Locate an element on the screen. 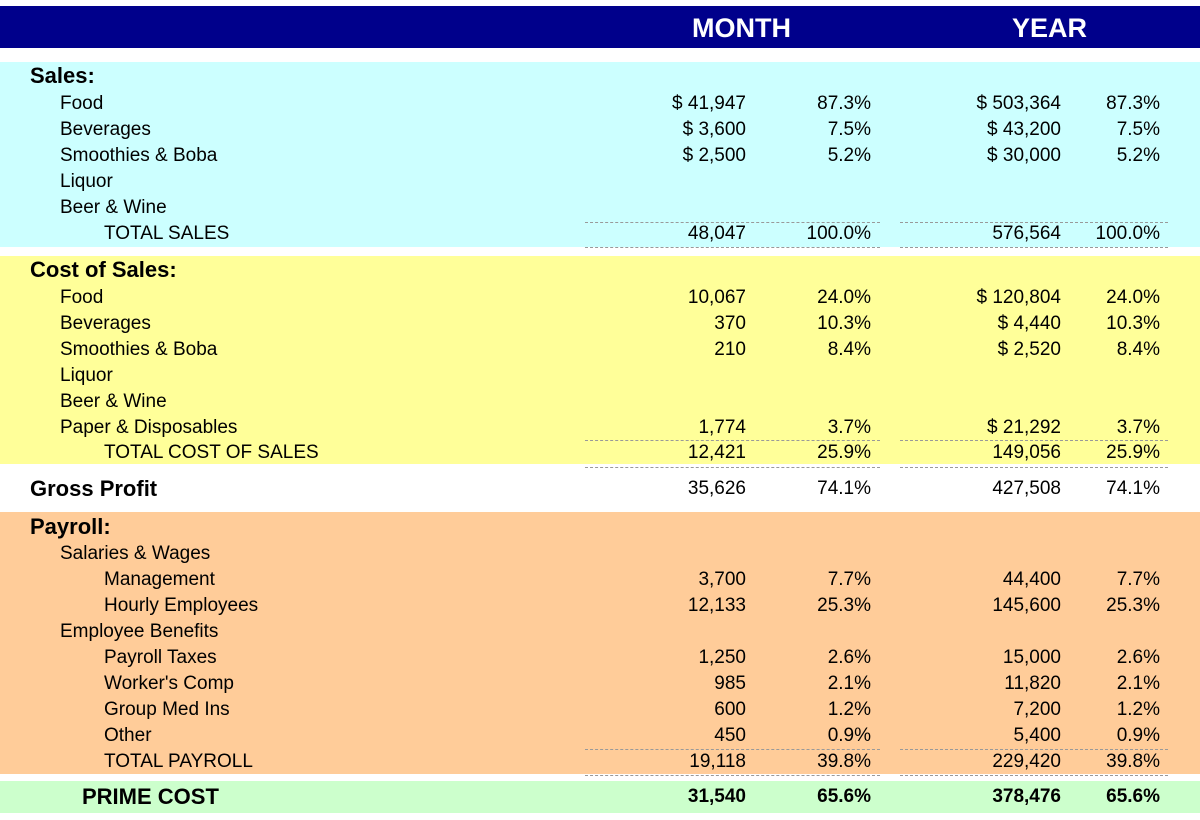  year-value: 149,056 is located at coordinates (1026, 452).